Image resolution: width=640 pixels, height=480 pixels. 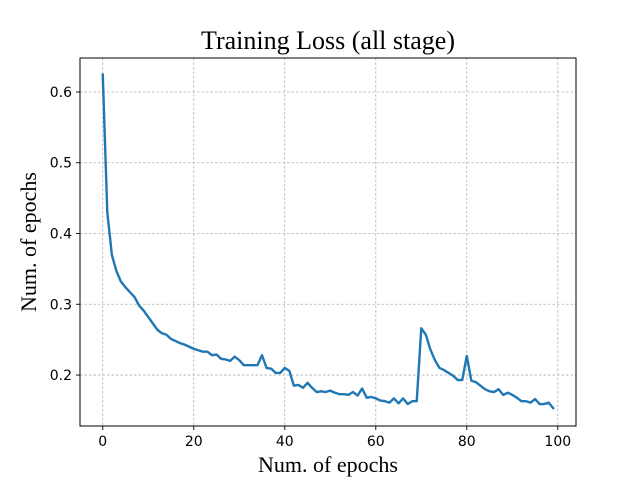 I want to click on y-tick-label: 0.3, so click(x=61, y=305).